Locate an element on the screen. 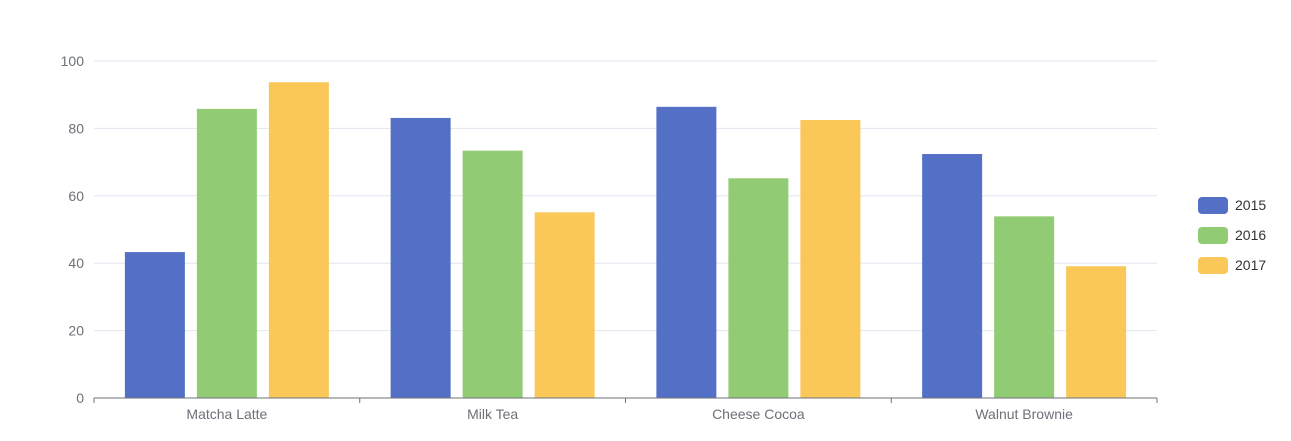 The width and height of the screenshot is (1291, 441). bar-2016-walnut-brownie is located at coordinates (1024, 307).